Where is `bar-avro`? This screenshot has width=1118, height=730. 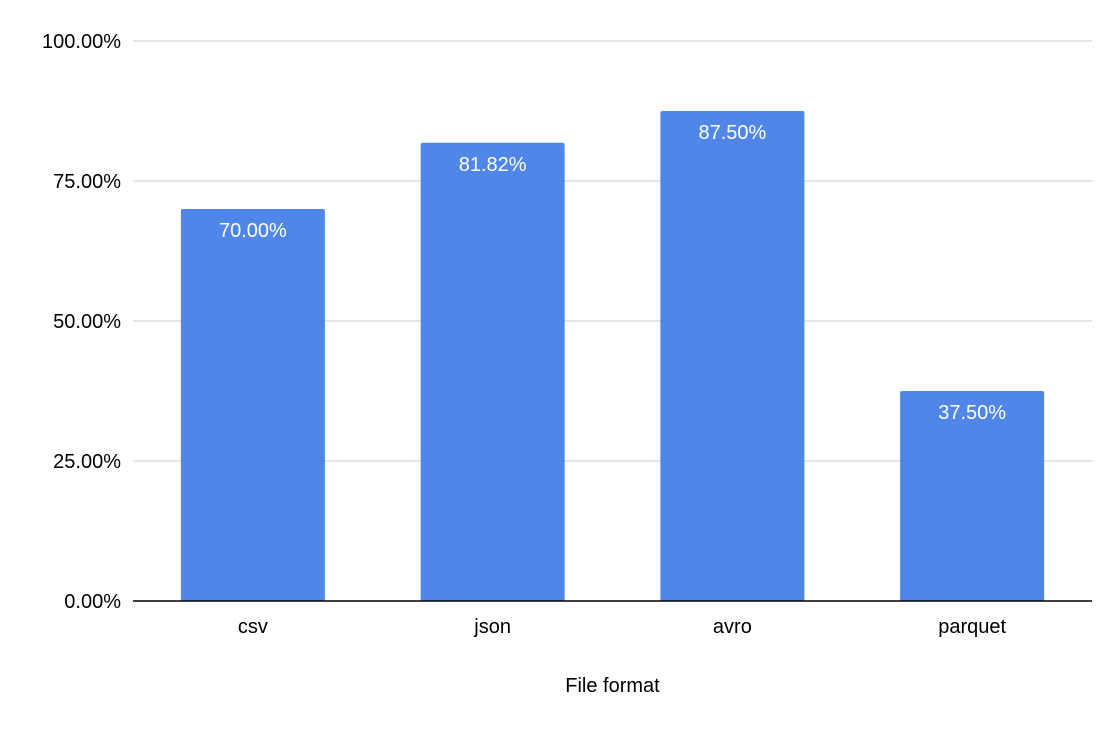 bar-avro is located at coordinates (732, 356).